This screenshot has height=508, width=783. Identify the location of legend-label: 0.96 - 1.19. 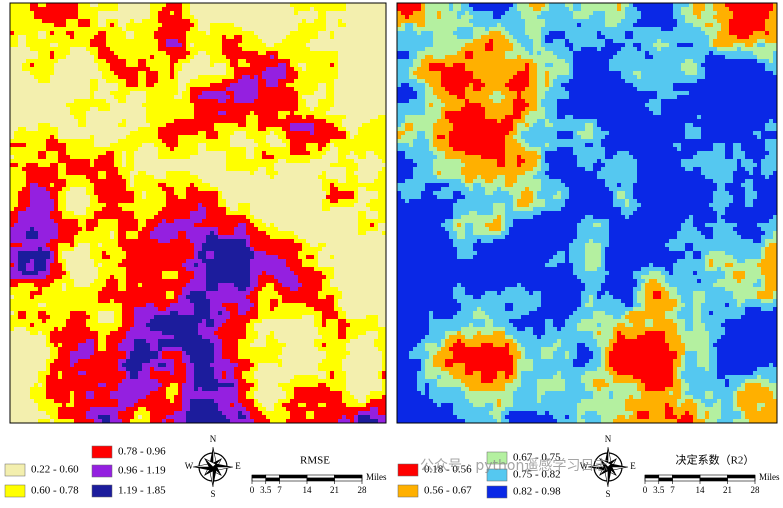
(142, 471).